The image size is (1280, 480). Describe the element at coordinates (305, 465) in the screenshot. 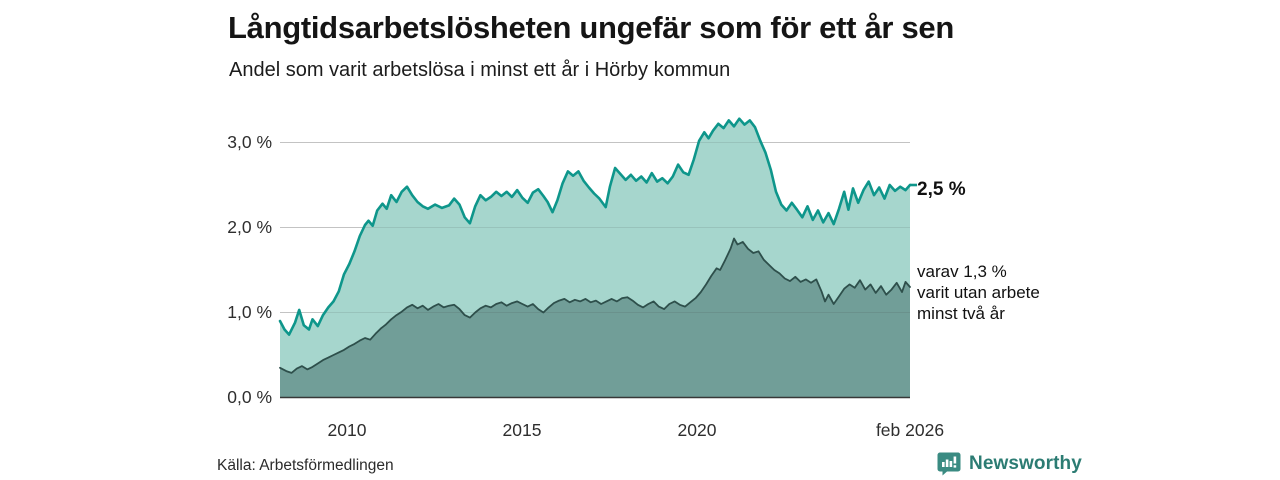

I see `source-note: Källa: Arbetsförmedlingen` at that location.